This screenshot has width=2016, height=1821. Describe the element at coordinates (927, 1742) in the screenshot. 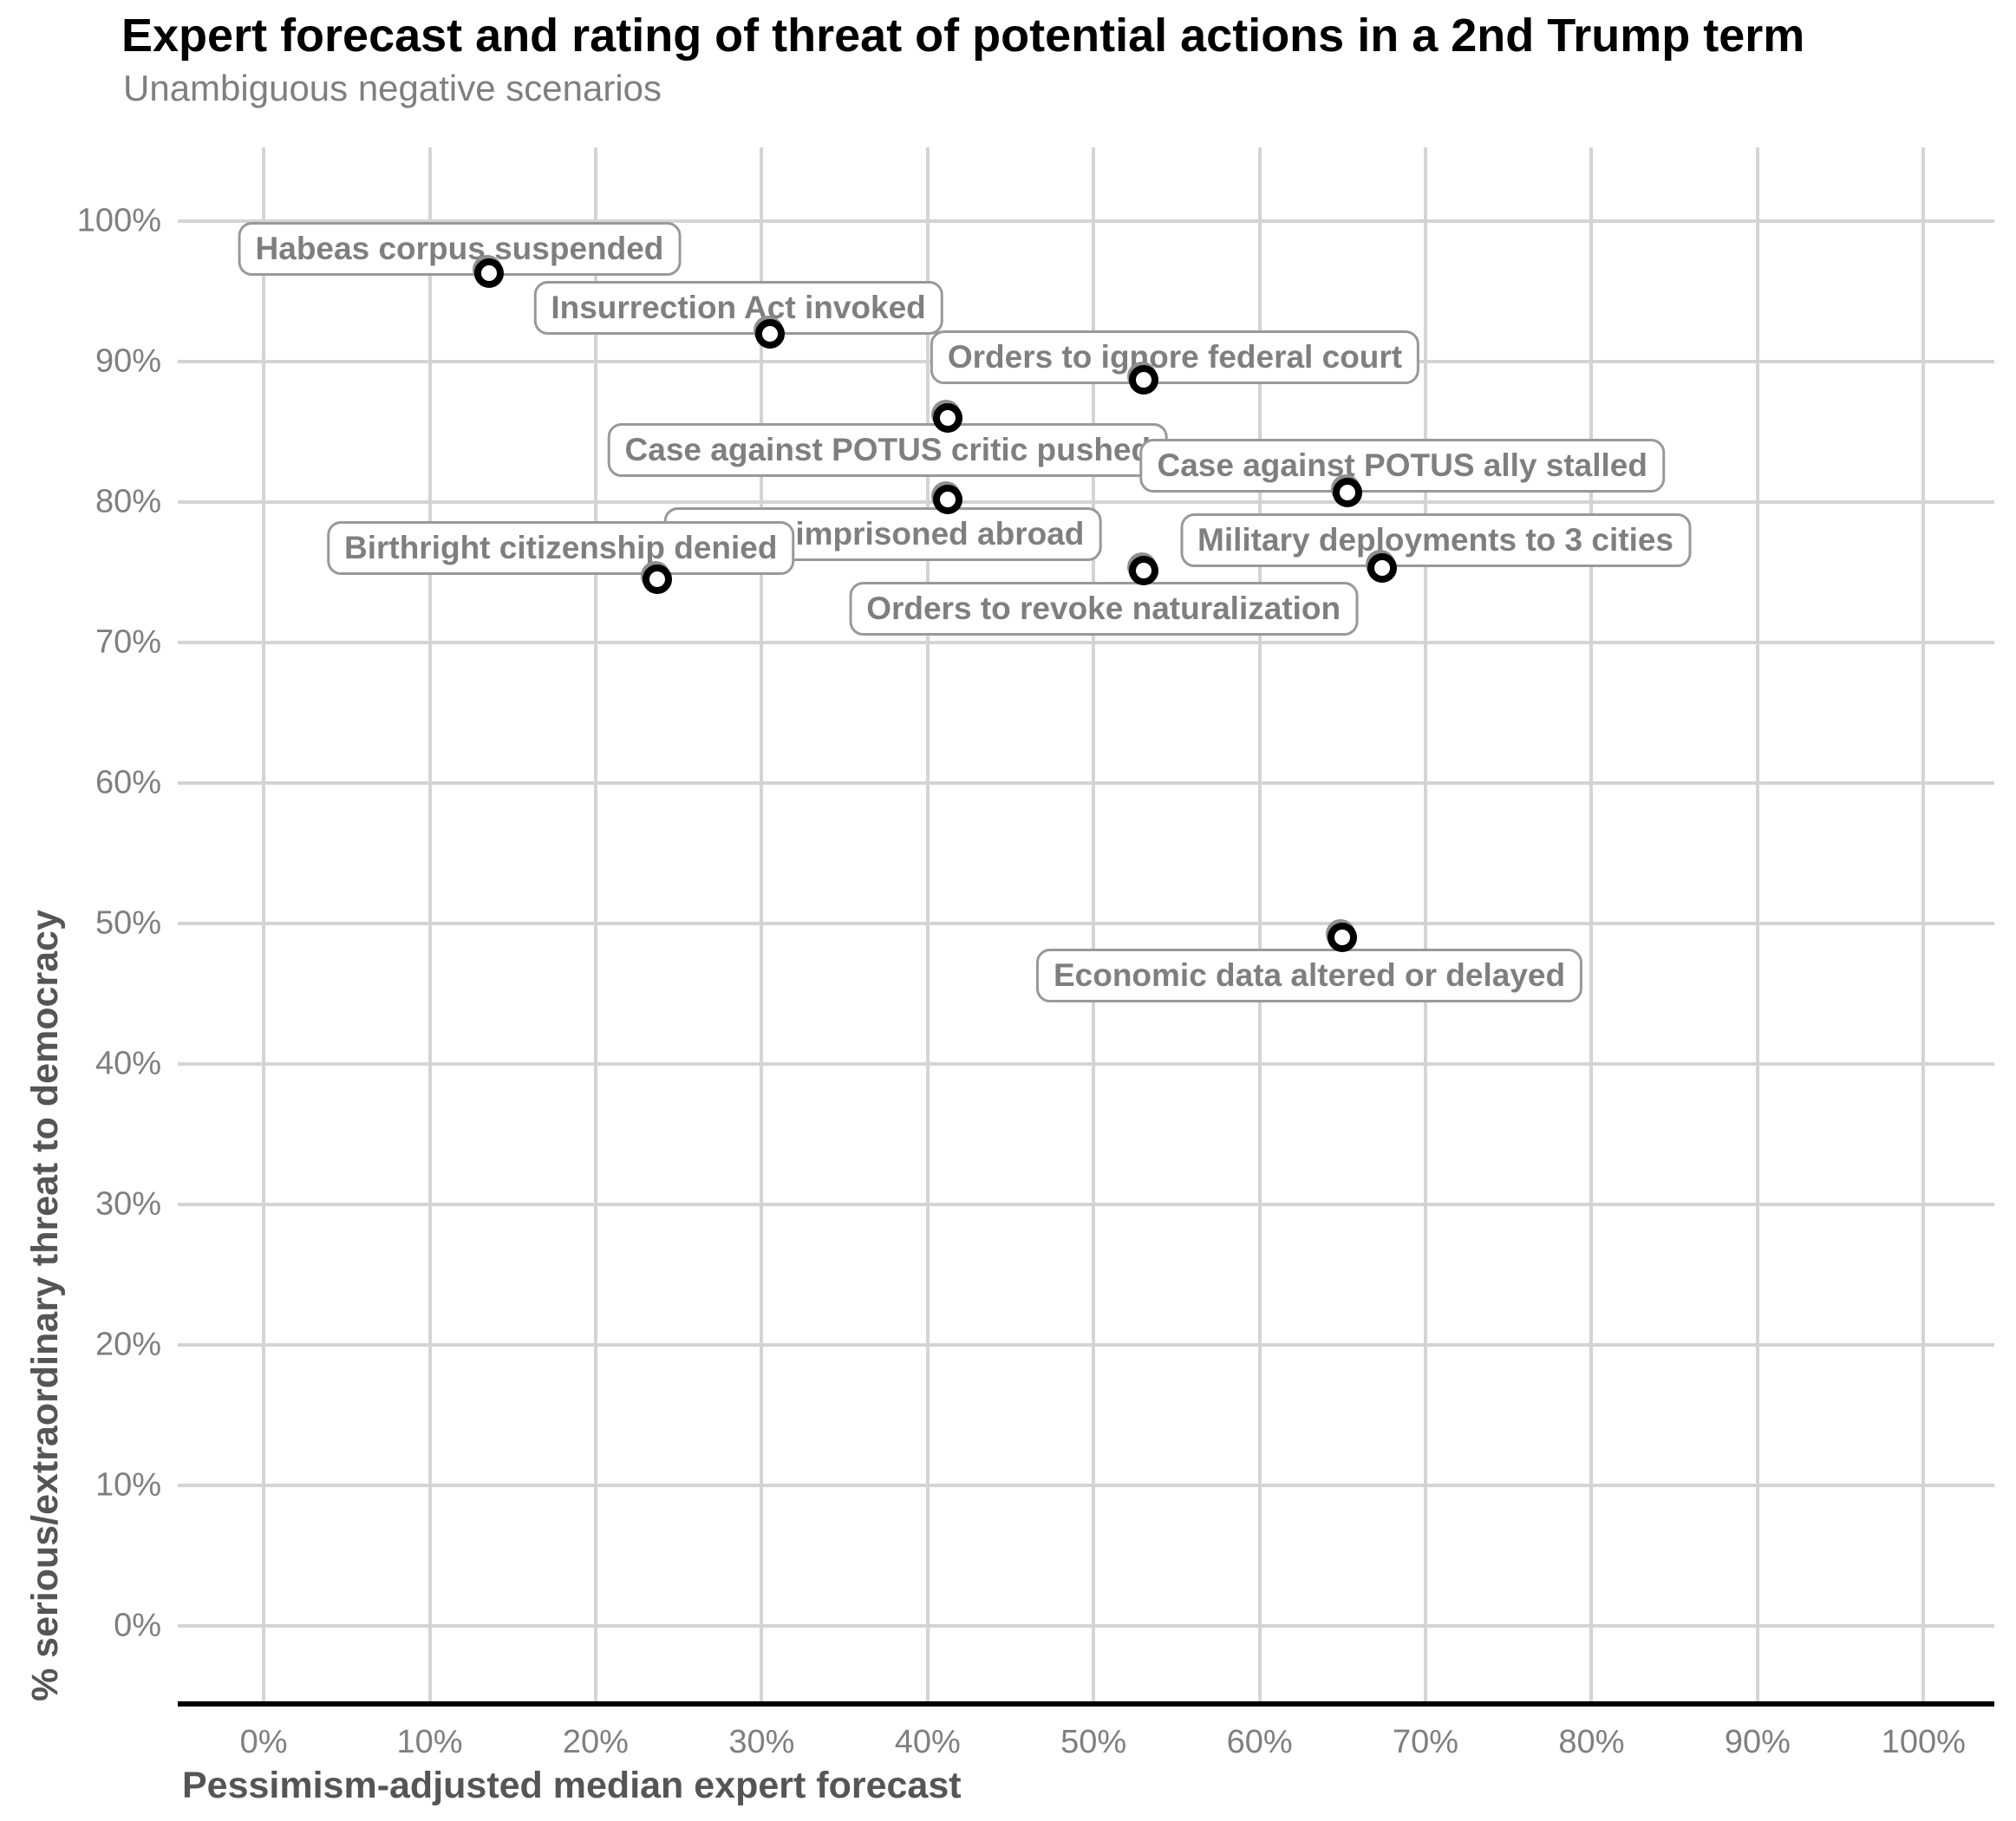

I see `x-tick-label: 40%` at that location.